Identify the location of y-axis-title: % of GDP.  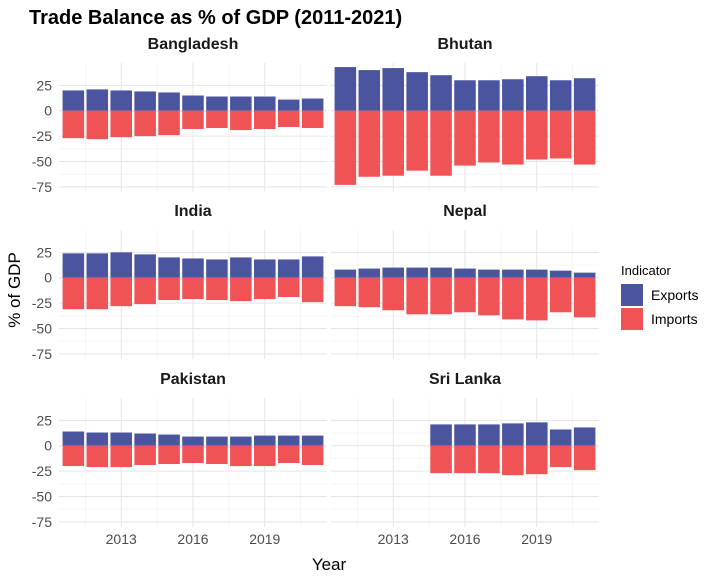
(14, 290).